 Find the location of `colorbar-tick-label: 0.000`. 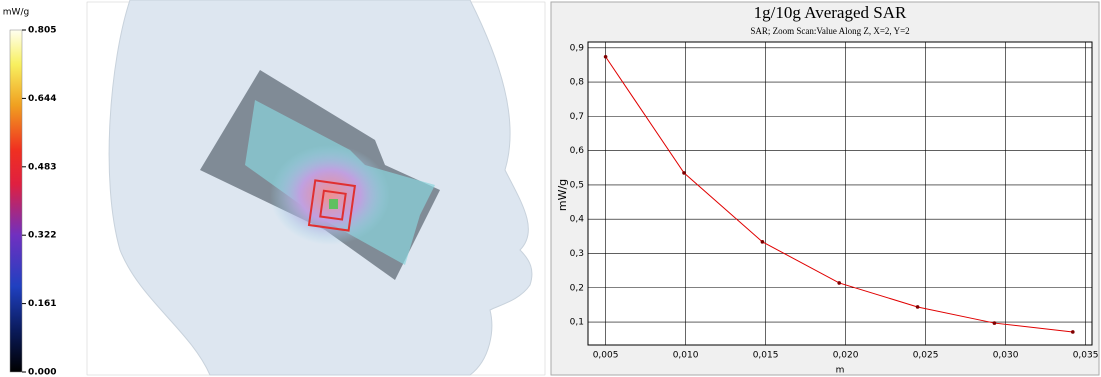

colorbar-tick-label: 0.000 is located at coordinates (42, 372).